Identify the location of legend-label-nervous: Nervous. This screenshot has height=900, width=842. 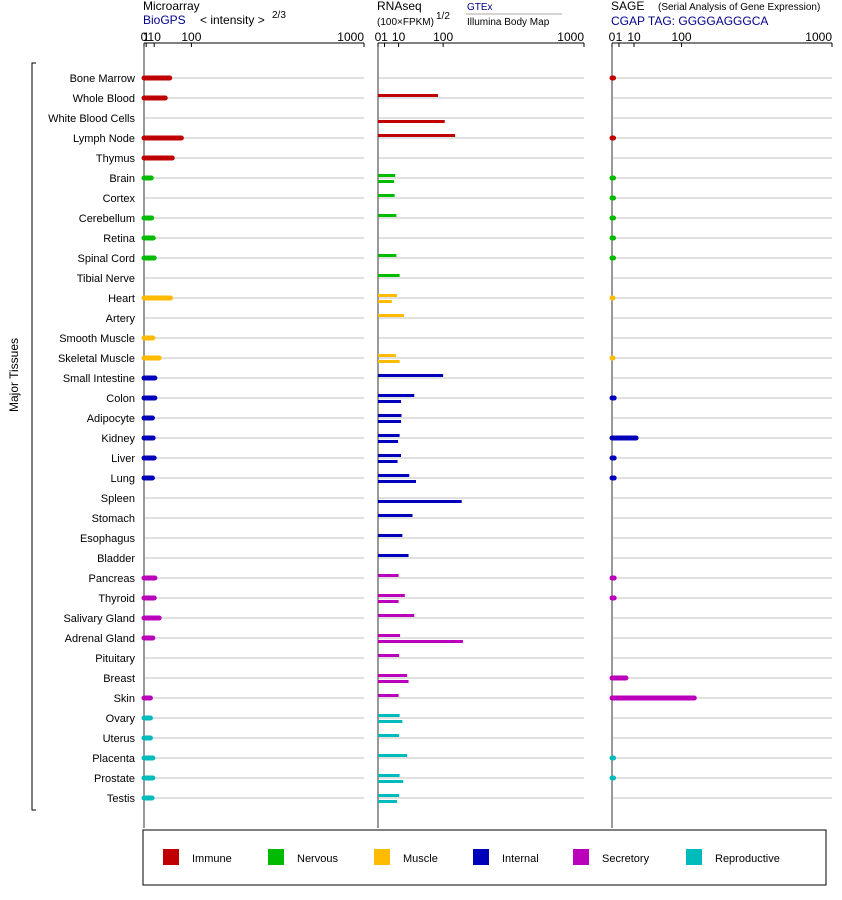
(317, 859).